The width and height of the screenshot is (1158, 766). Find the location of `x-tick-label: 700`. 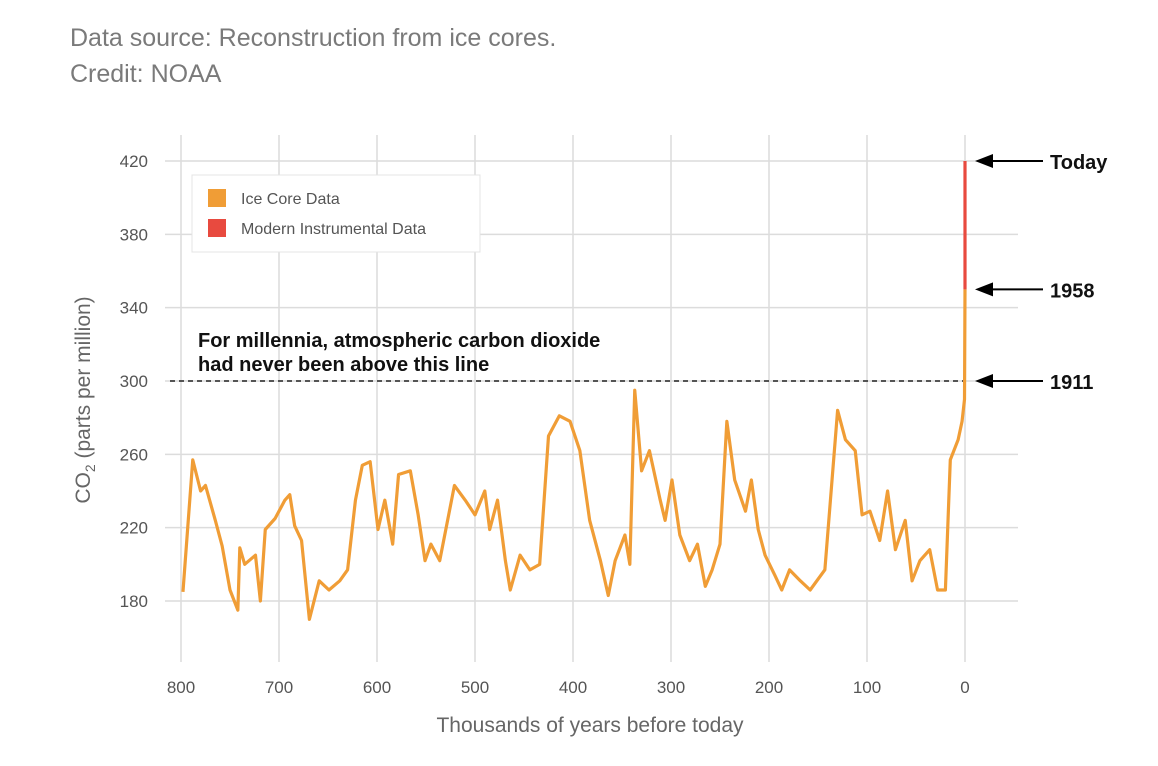

x-tick-label: 700 is located at coordinates (279, 687).